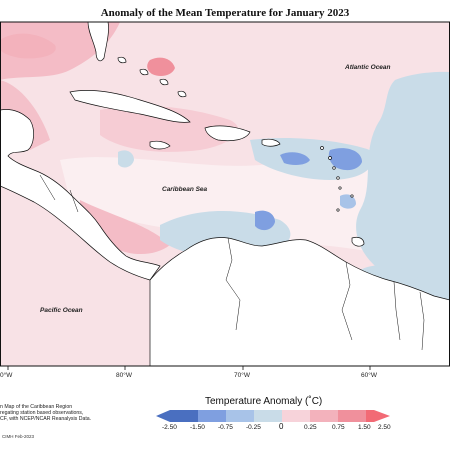 The image size is (450, 450). What do you see at coordinates (80, 195) in the screenshot?
I see `land-central-america` at bounding box center [80, 195].